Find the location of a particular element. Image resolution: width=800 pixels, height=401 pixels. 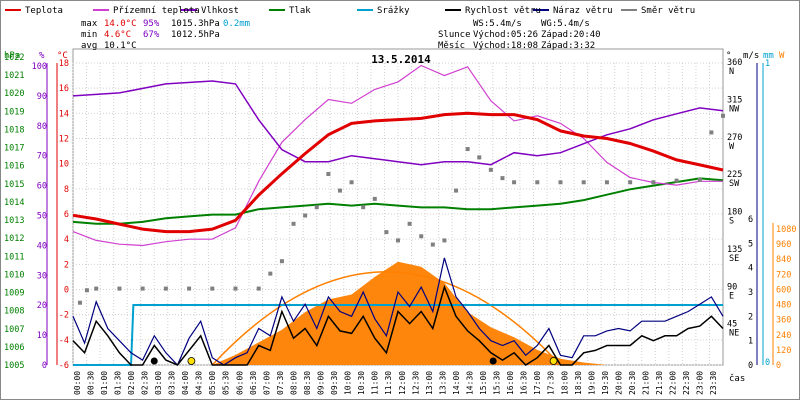

tick-label: 840 is located at coordinates (783, 260).